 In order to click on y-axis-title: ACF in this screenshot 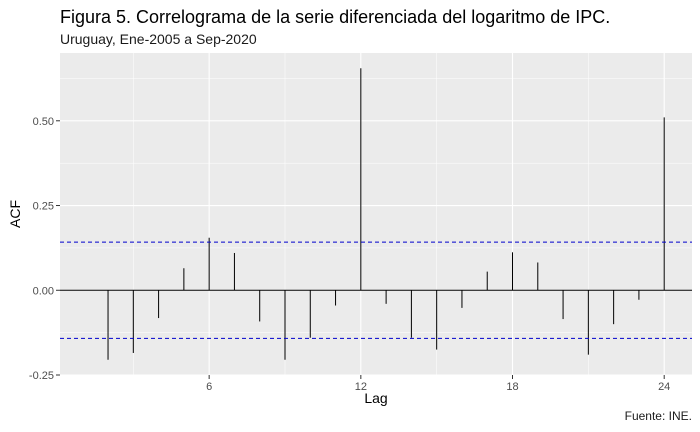, I will do `click(15, 214)`.